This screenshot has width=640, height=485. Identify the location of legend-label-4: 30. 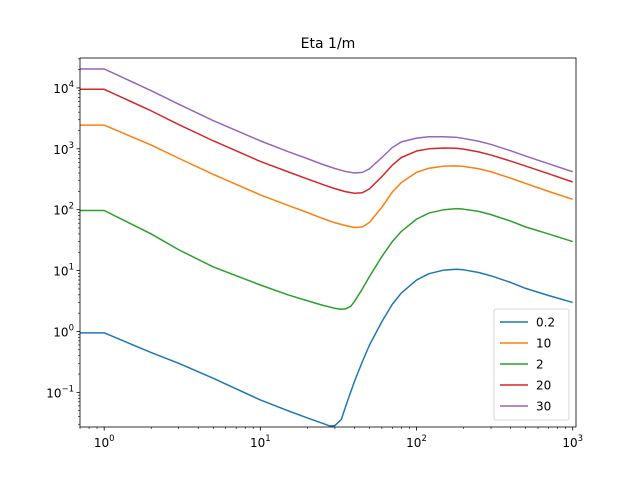
(543, 407).